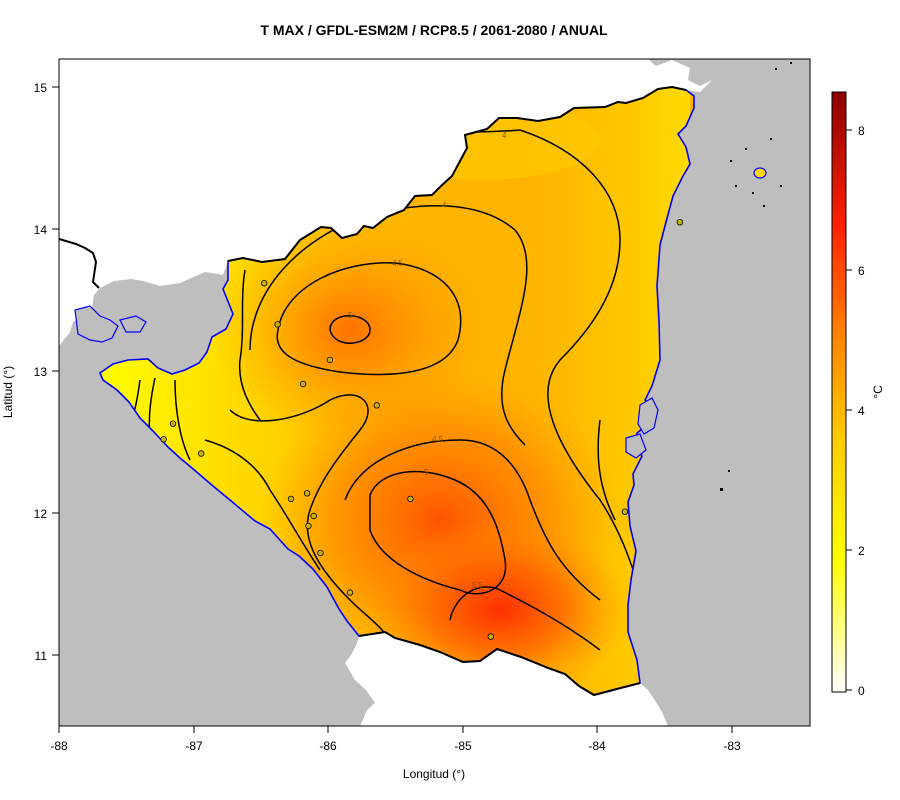 Image resolution: width=900 pixels, height=800 pixels. I want to click on colorbar-tick-label: 0, so click(861, 691).